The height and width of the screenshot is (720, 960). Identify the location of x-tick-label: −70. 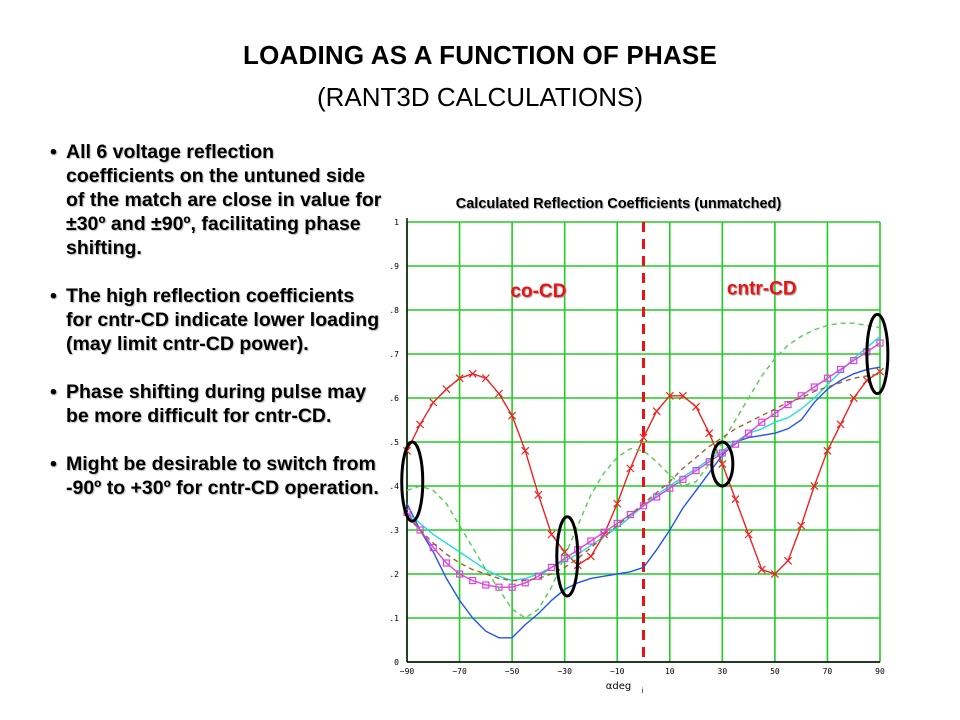
(459, 671).